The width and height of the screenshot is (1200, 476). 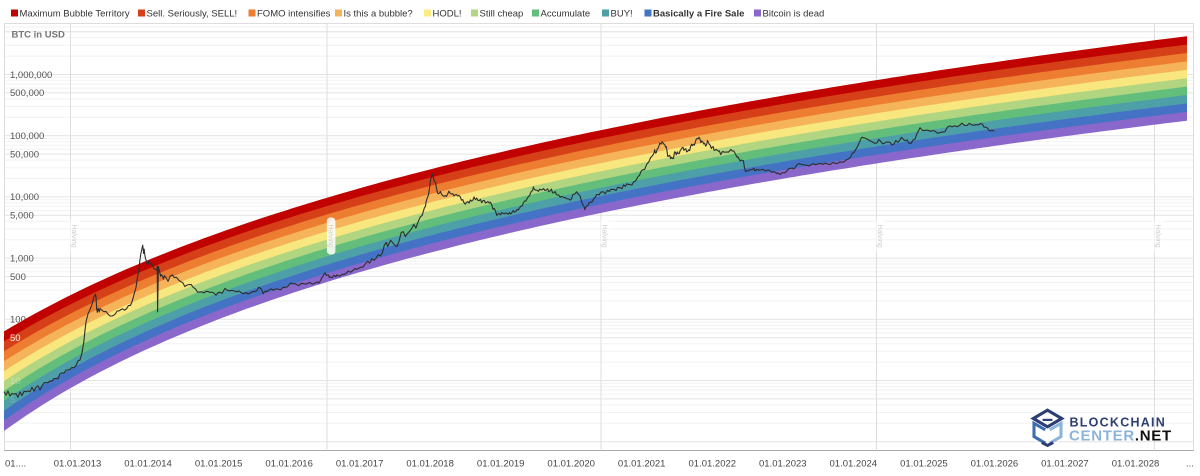 I want to click on svg-text: Basically a Fire Sale, so click(x=698, y=14).